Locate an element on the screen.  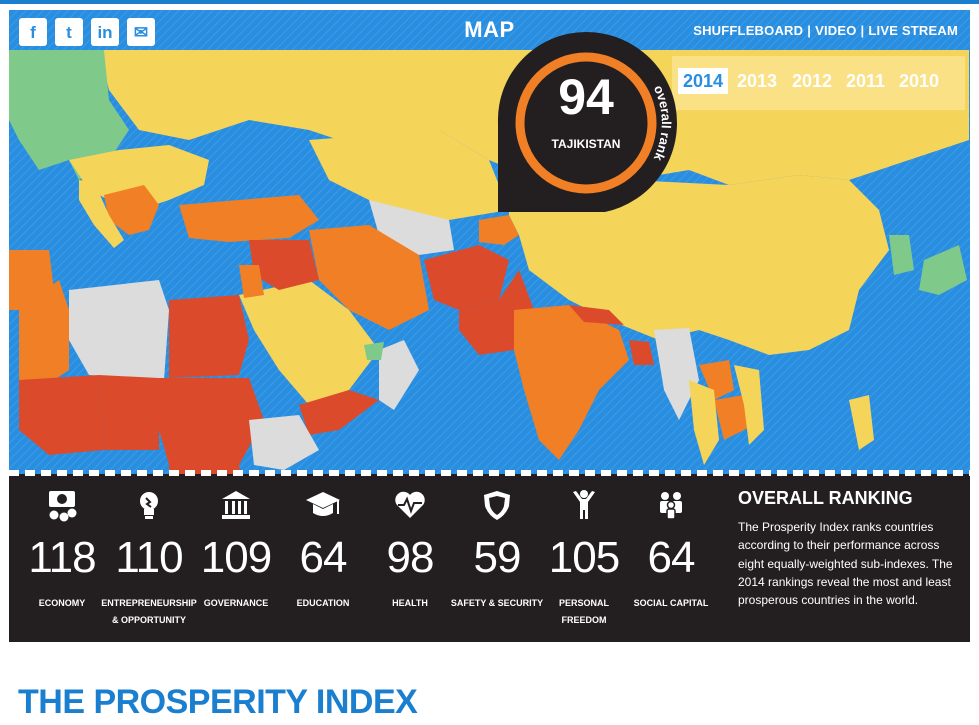
graduation-cap-icon is located at coordinates (323, 505).